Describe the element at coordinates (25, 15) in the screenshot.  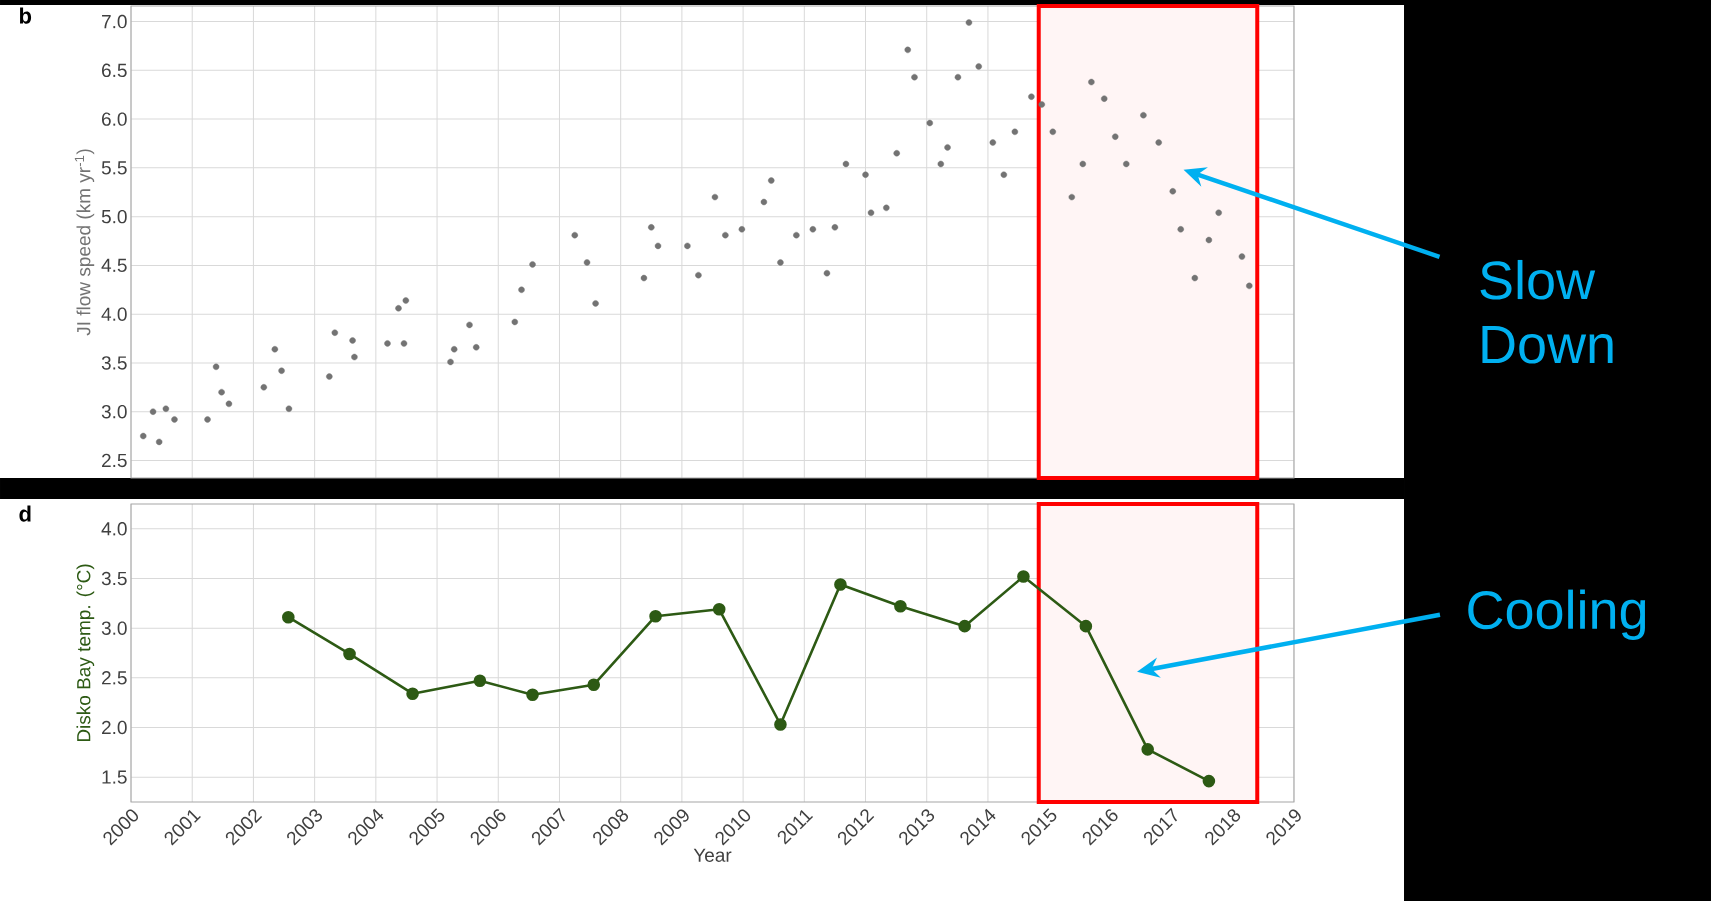
I see `chart-title: b` at that location.